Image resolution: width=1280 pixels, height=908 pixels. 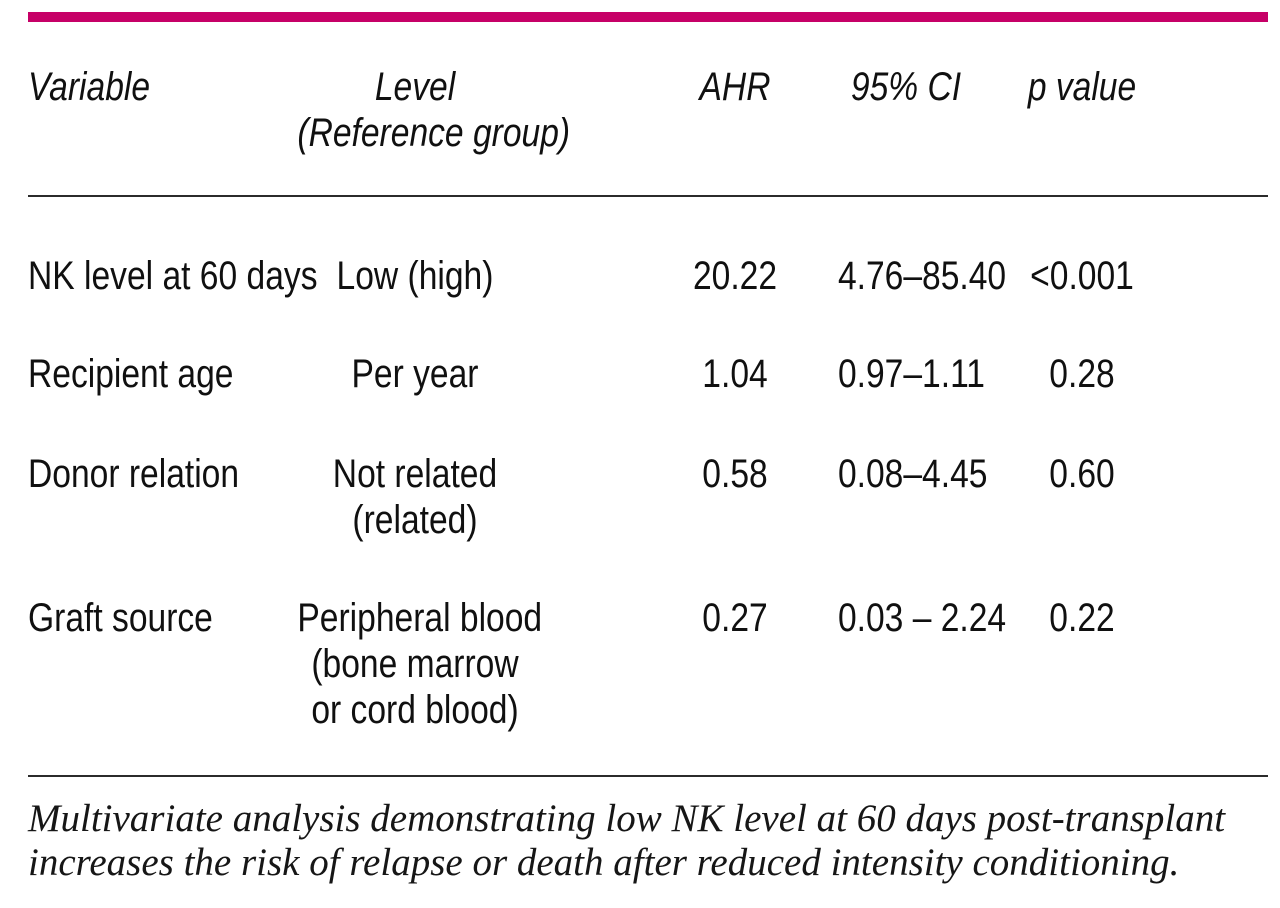 What do you see at coordinates (735, 618) in the screenshot?
I see `ahr-value: 0.27` at bounding box center [735, 618].